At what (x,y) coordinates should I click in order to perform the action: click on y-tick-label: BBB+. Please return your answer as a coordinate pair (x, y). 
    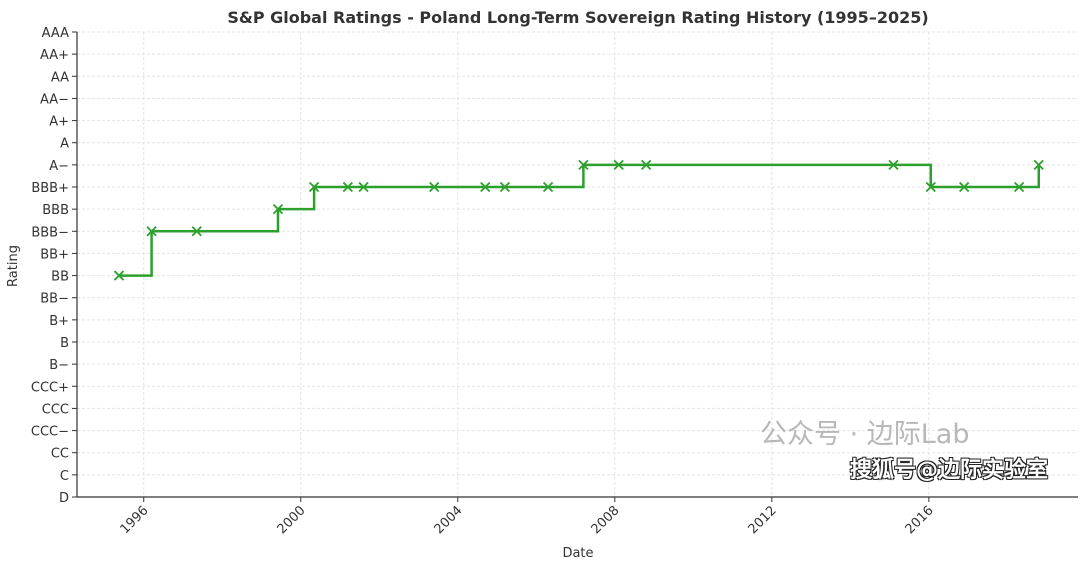
    Looking at the image, I should click on (50, 188).